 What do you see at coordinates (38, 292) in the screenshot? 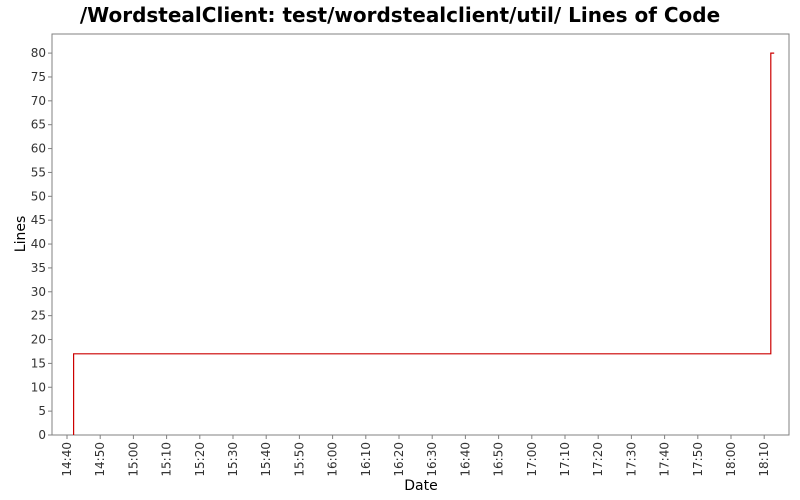
I see `y-tick-label: 30` at bounding box center [38, 292].